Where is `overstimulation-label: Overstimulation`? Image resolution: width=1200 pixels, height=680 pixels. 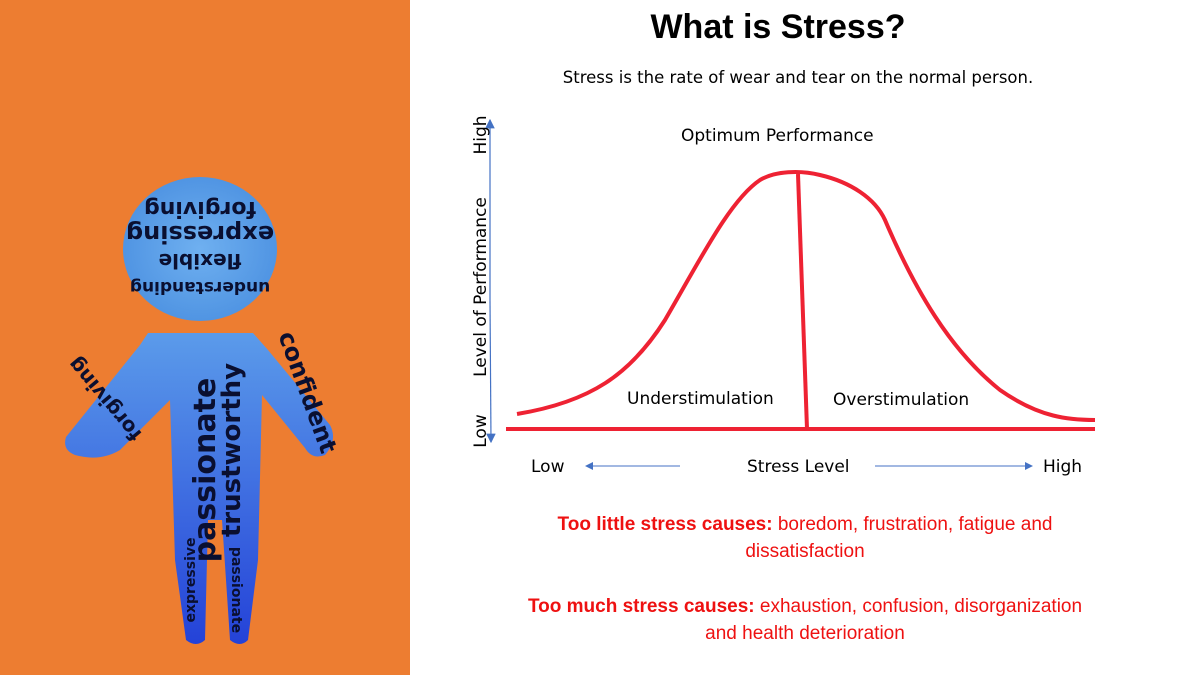
overstimulation-label: Overstimulation is located at coordinates (901, 400).